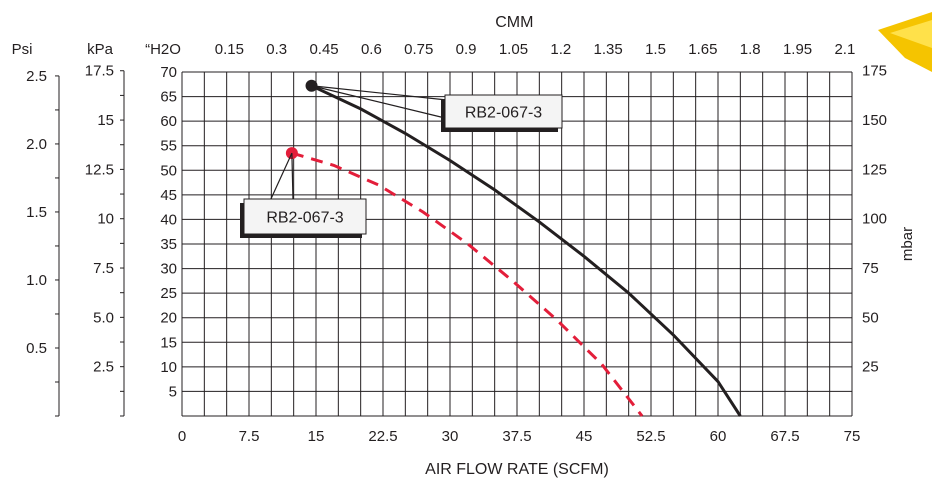 This screenshot has height=487, width=932. I want to click on x-top-tick-label: 1.65, so click(702, 49).